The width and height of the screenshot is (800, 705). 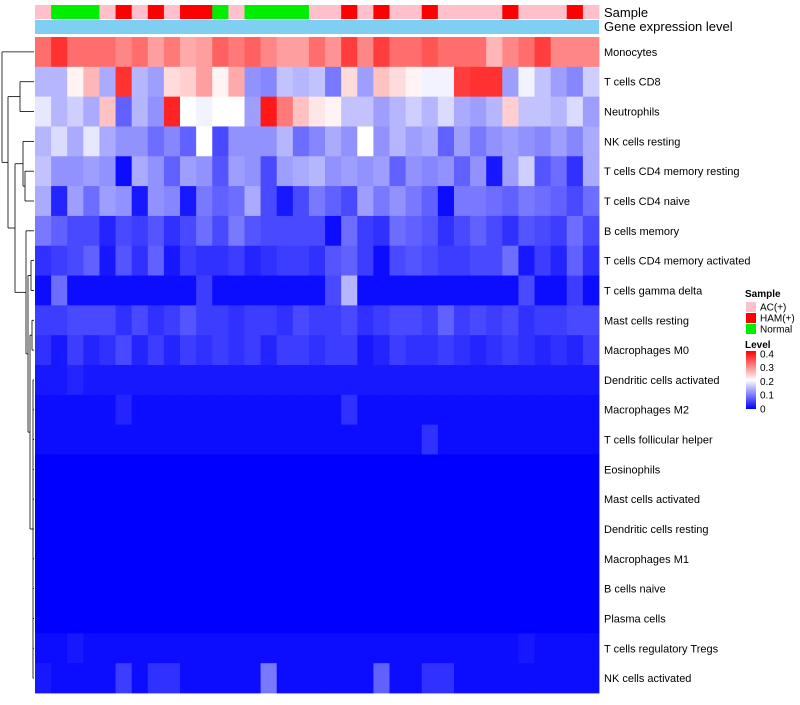 I want to click on row-label: Eosinophils, so click(x=632, y=470).